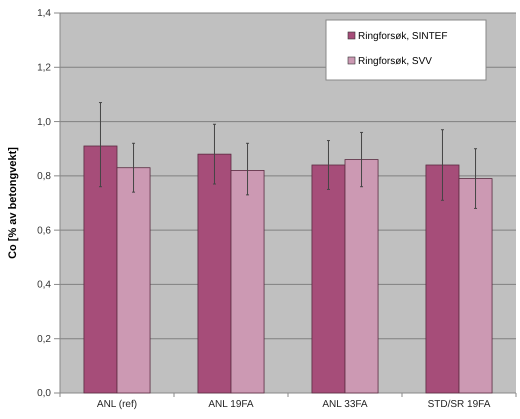 This screenshot has width=520, height=419. What do you see at coordinates (403, 36) in the screenshot?
I see `legend-label: Ringforsøk, SINTEF` at bounding box center [403, 36].